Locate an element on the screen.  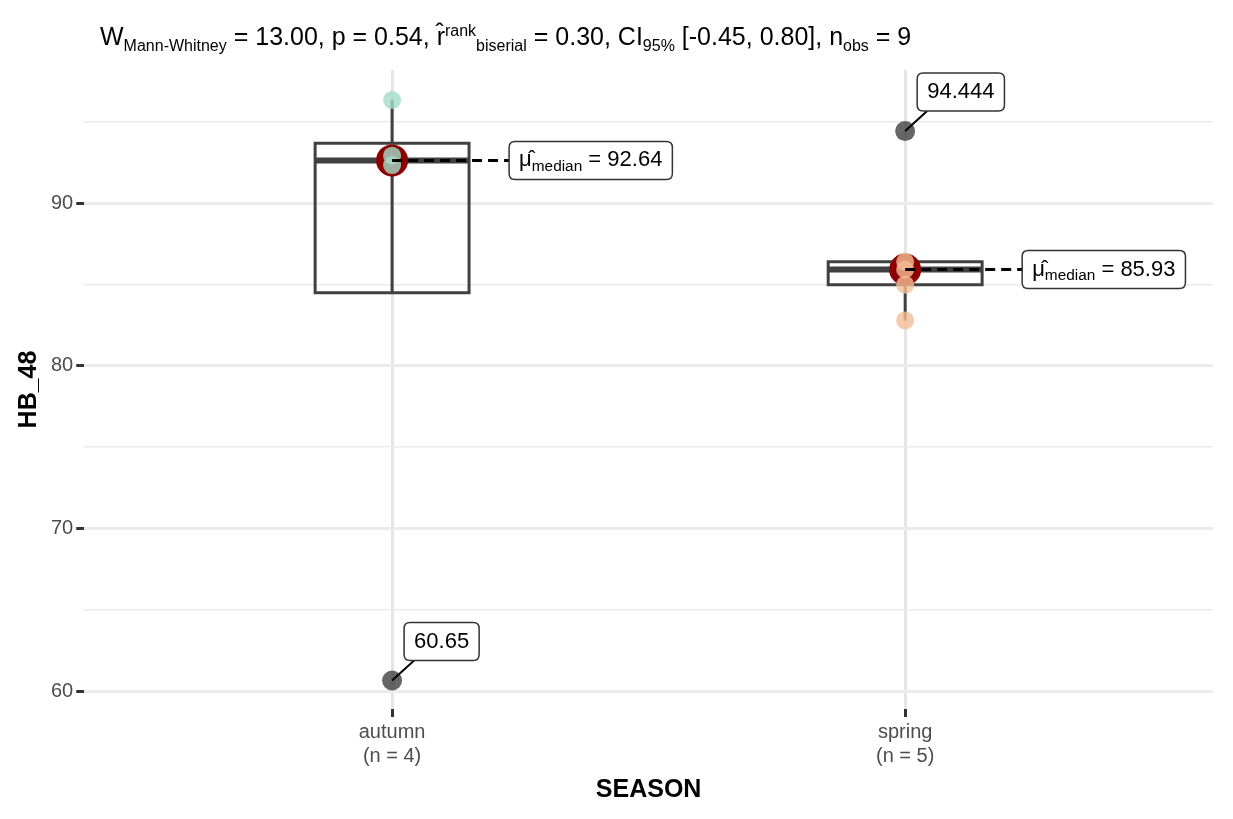
y-tick-label: 60 is located at coordinates (62, 689).